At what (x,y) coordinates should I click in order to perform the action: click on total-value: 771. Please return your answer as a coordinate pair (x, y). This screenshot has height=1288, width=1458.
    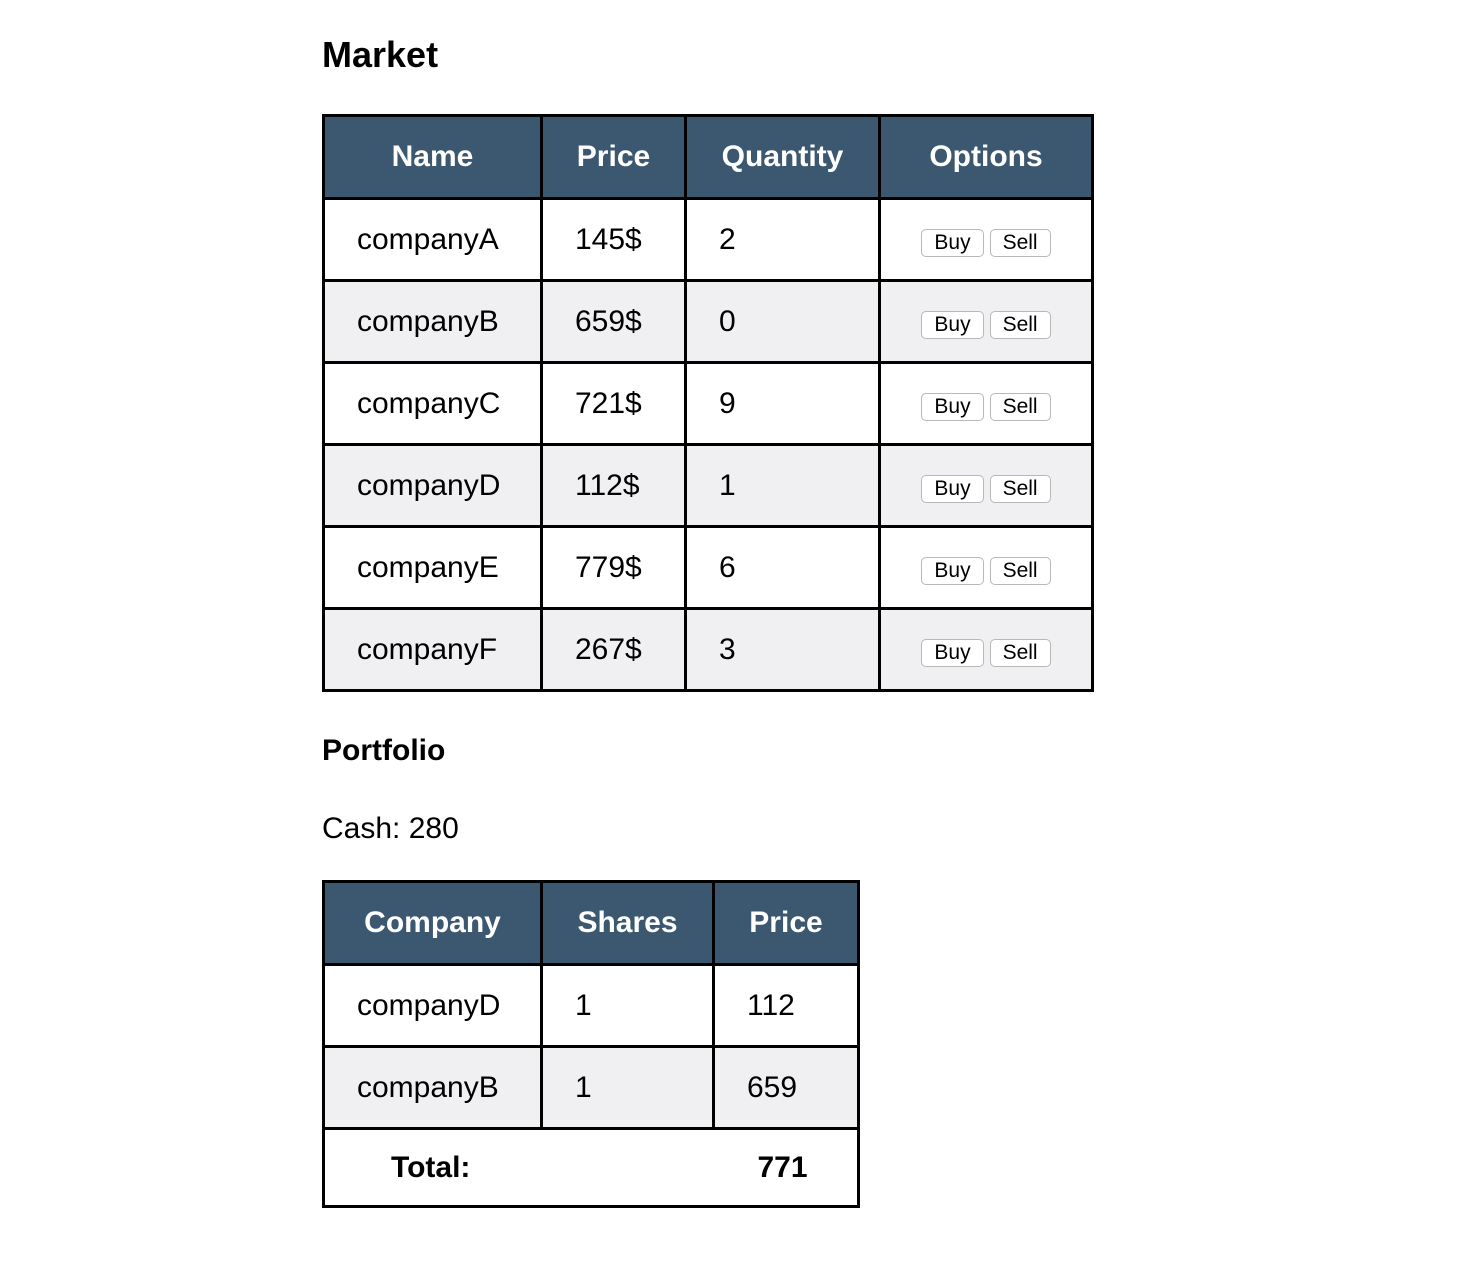
    Looking at the image, I should click on (786, 1167).